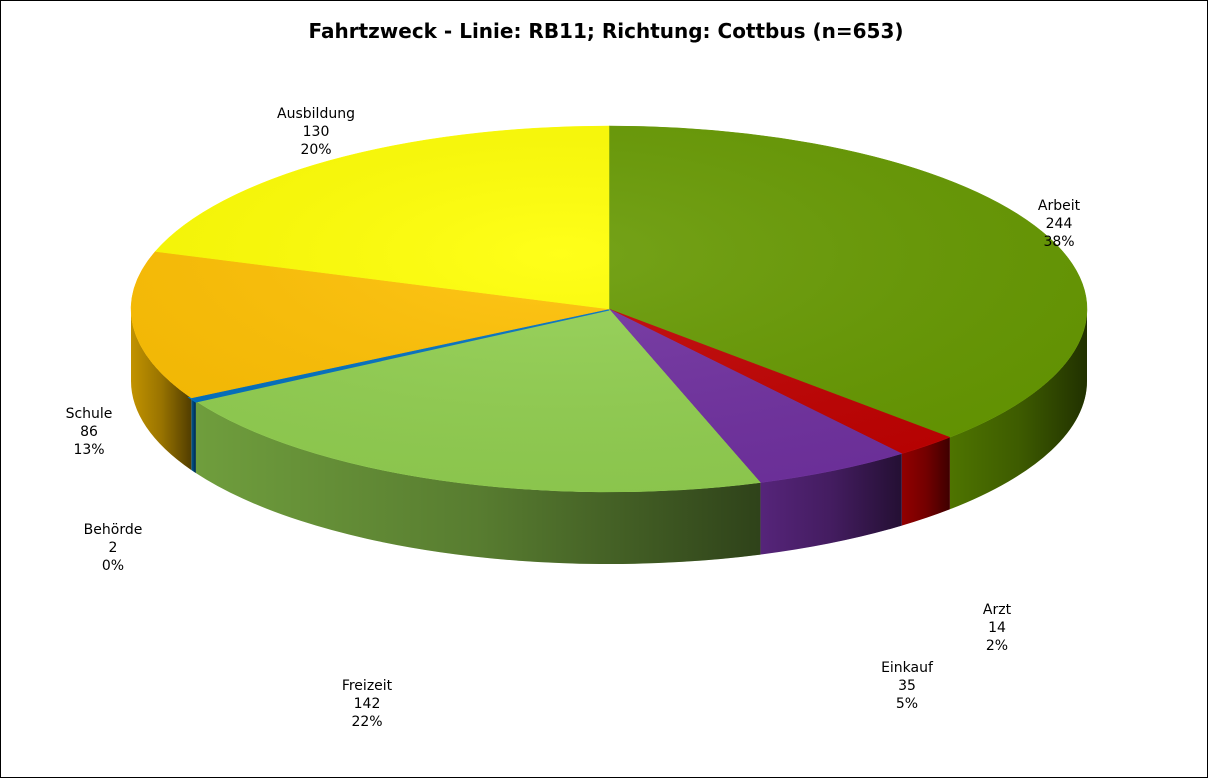 The image size is (1210, 781). I want to click on pie-side-shade-freizeit, so click(478, 482).